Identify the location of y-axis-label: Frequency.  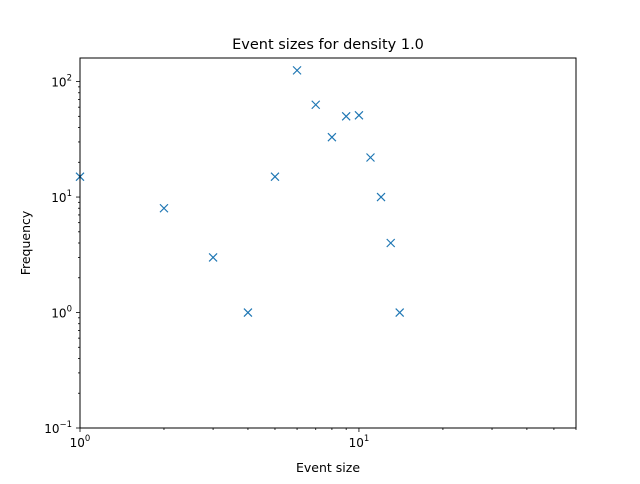
(25, 242).